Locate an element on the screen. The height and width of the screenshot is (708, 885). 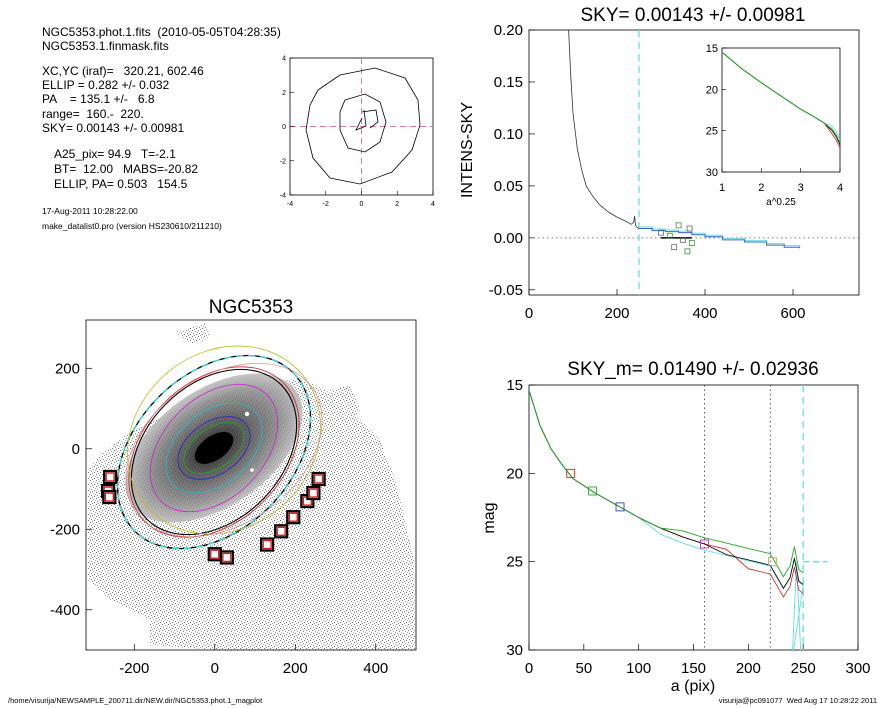
contour-xtick-label-0: -4 is located at coordinates (290, 204).